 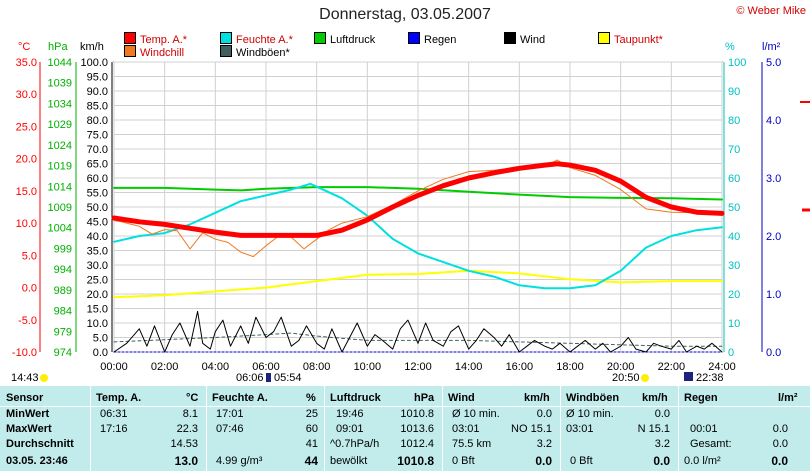 What do you see at coordinates (97, 252) in the screenshot?
I see `wind-tick-label: 35.0` at bounding box center [97, 252].